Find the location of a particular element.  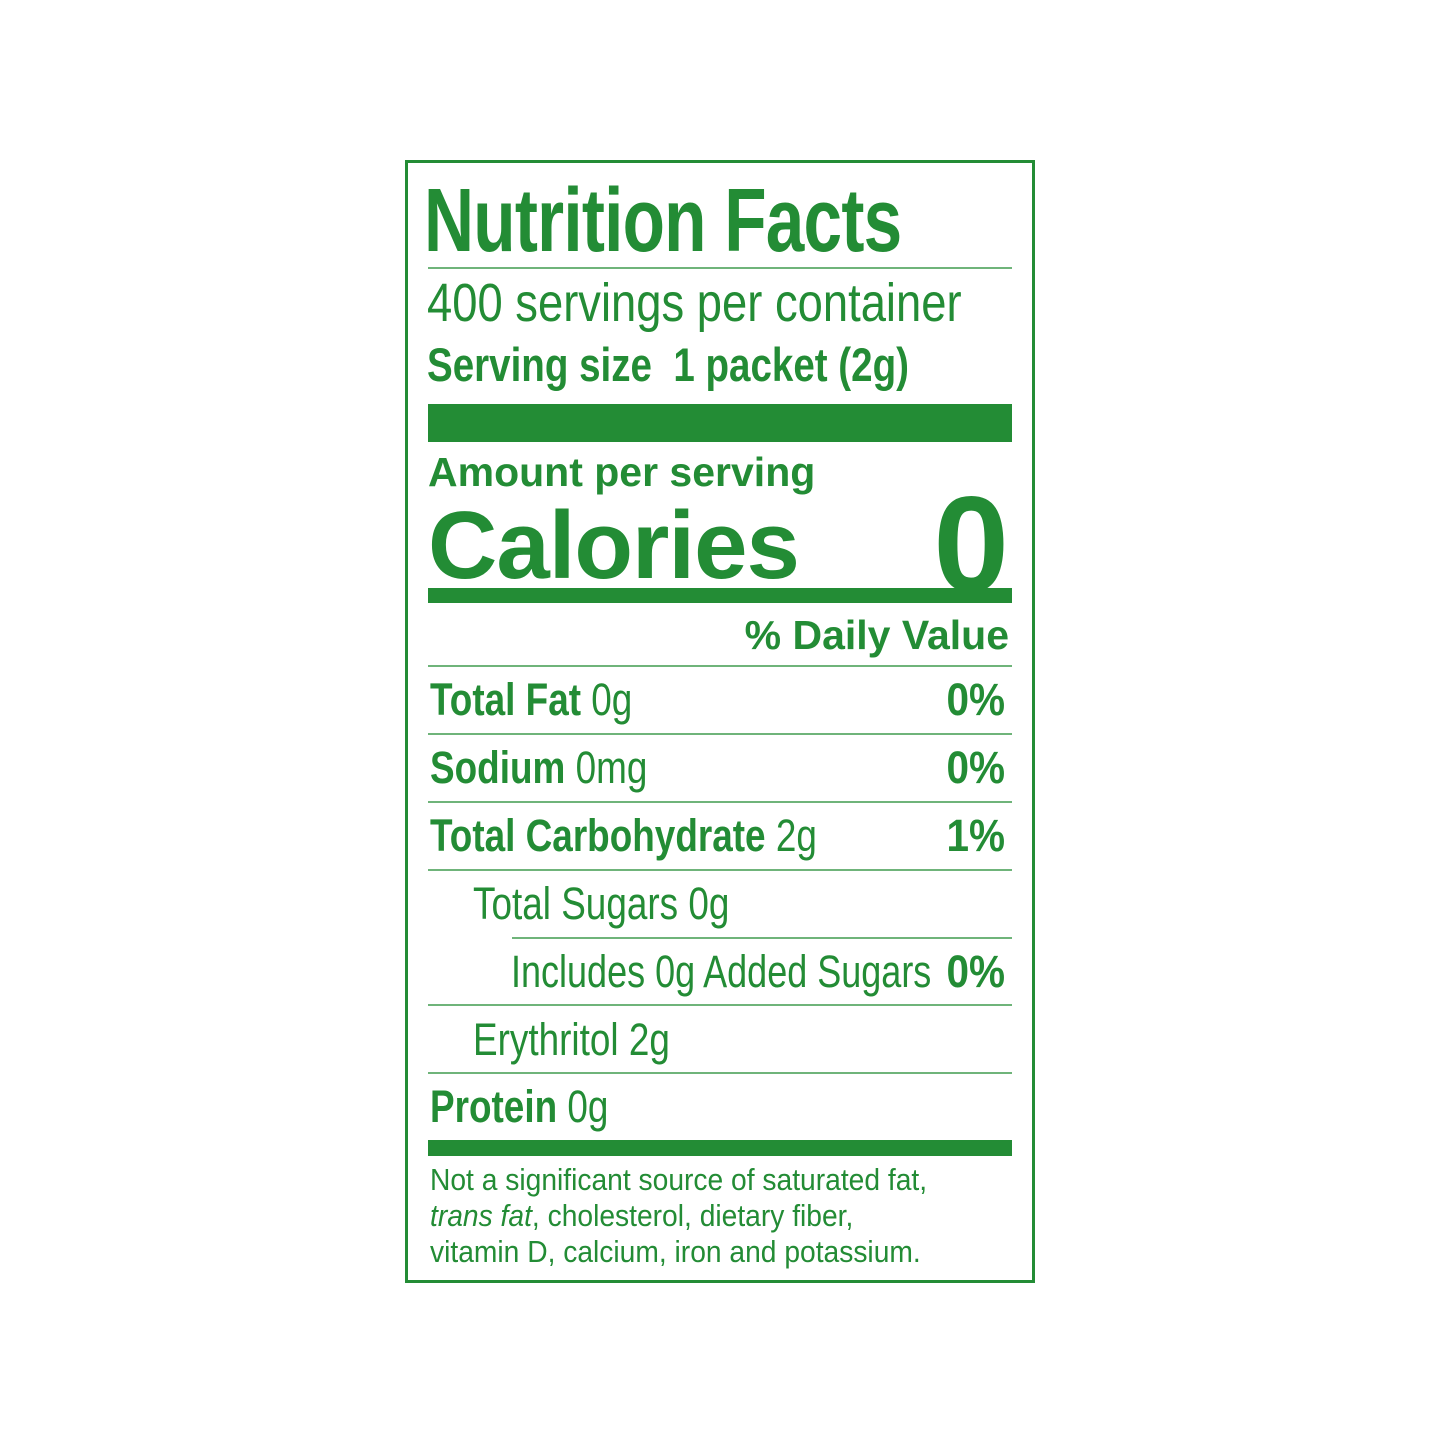

nutrient-name: Sodium is located at coordinates (498, 767).